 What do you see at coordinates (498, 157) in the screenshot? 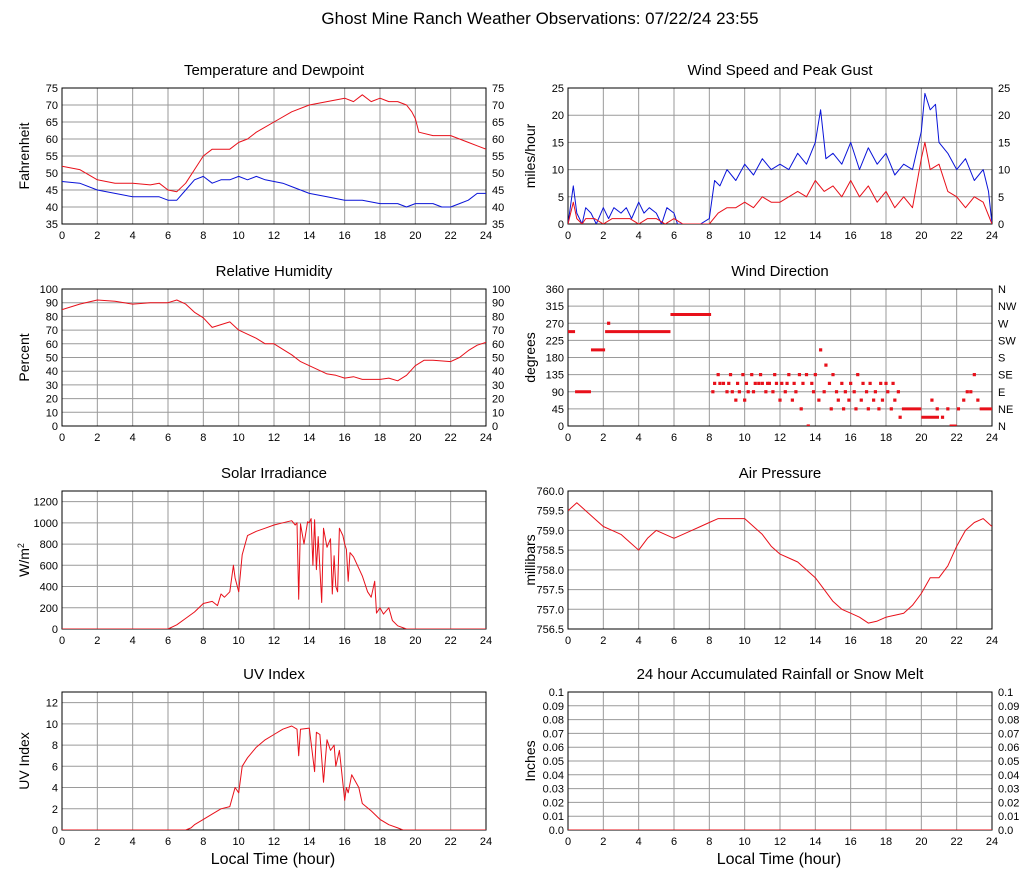
I see `y-tick-label-right: 55` at bounding box center [498, 157].